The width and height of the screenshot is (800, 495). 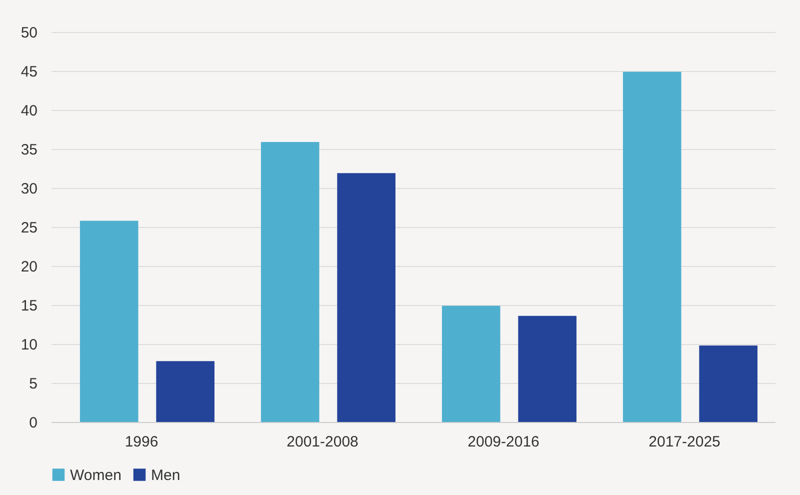 What do you see at coordinates (29, 306) in the screenshot?
I see `y-tick-label: 15` at bounding box center [29, 306].